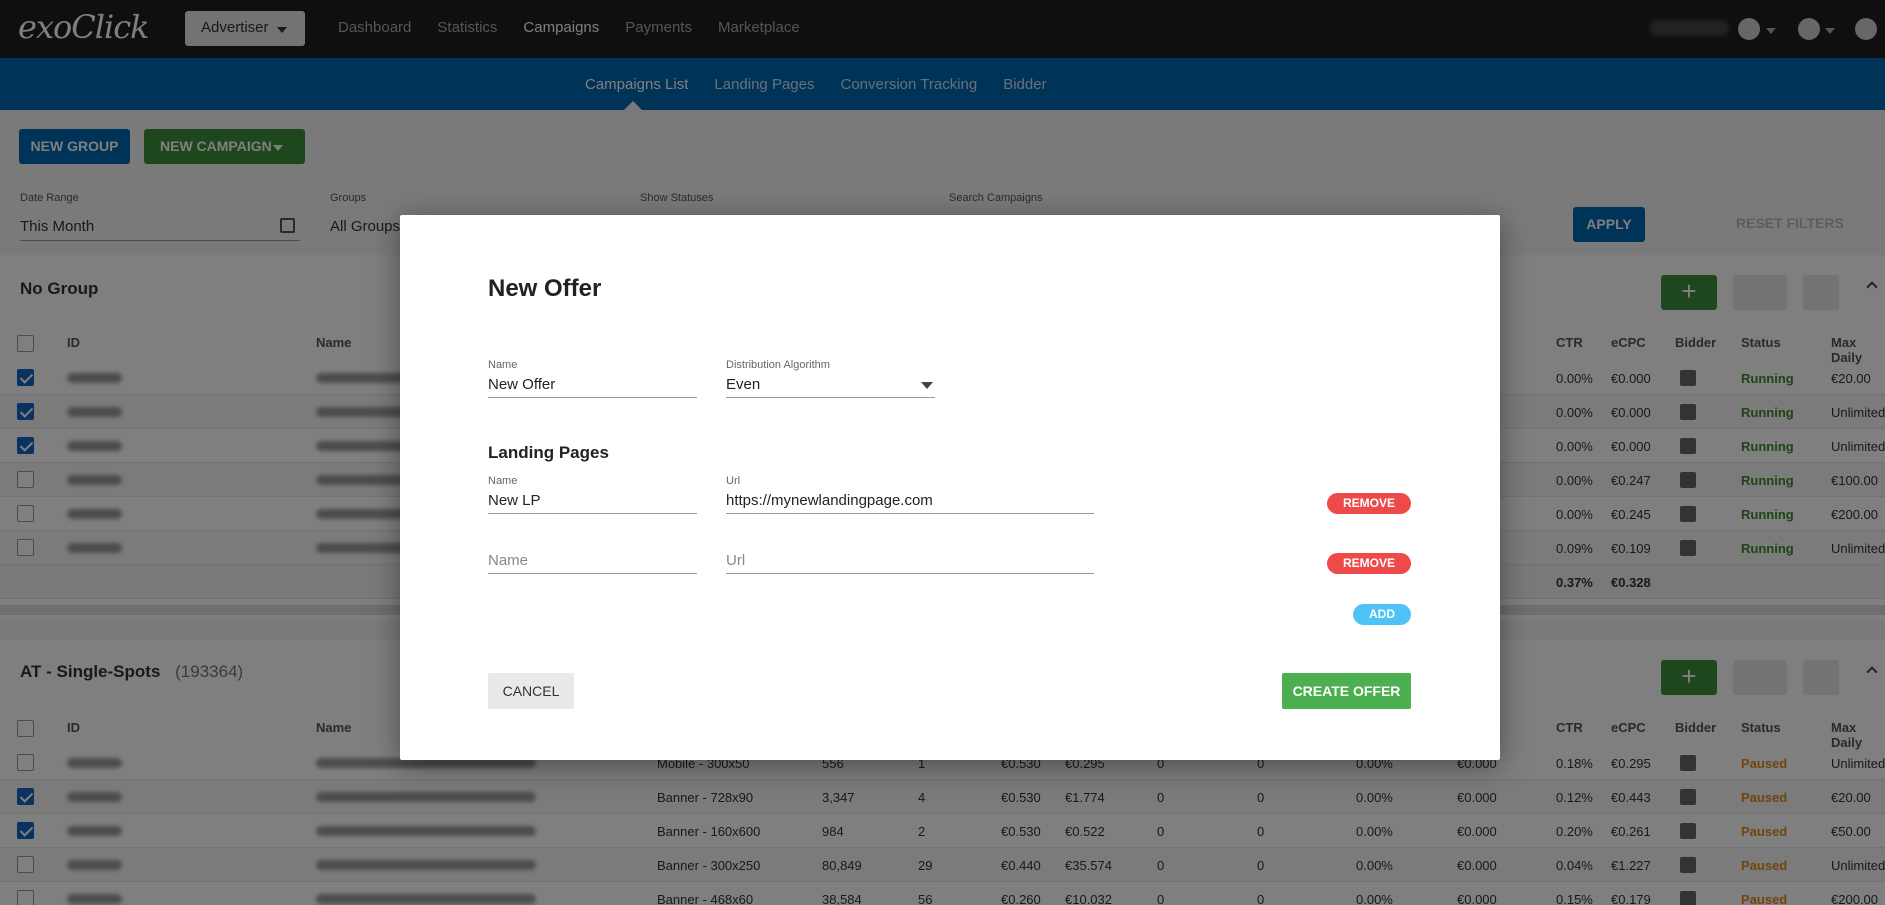  I want to click on distribution-algorithm-select: Even, so click(830, 385).